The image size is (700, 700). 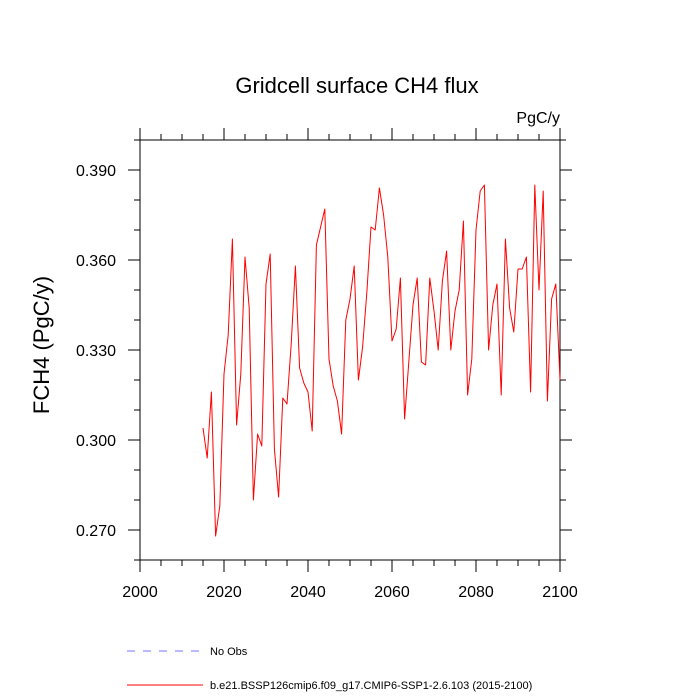 I want to click on legend-label-no-obs: No Obs, so click(x=229, y=652).